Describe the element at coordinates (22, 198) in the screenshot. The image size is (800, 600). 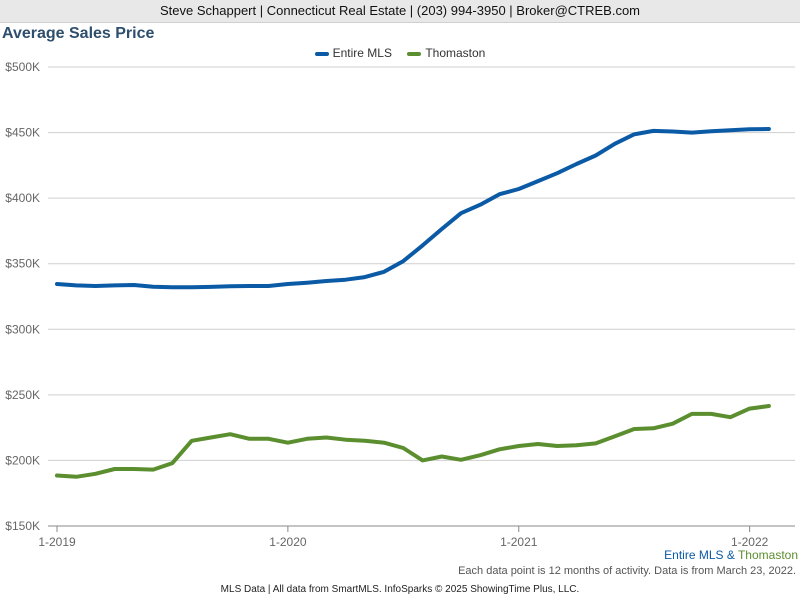
I see `y-tick-label: $400K` at that location.